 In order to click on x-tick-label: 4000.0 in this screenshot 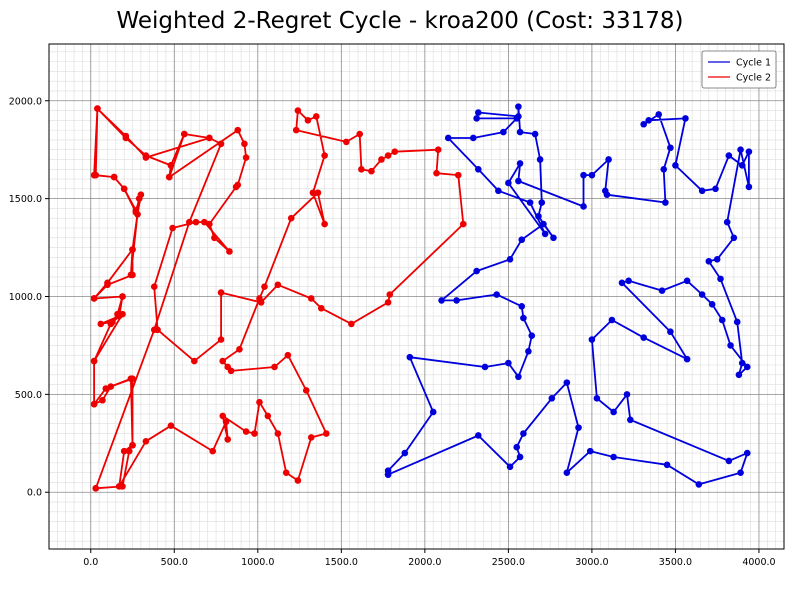, I will do `click(758, 562)`.